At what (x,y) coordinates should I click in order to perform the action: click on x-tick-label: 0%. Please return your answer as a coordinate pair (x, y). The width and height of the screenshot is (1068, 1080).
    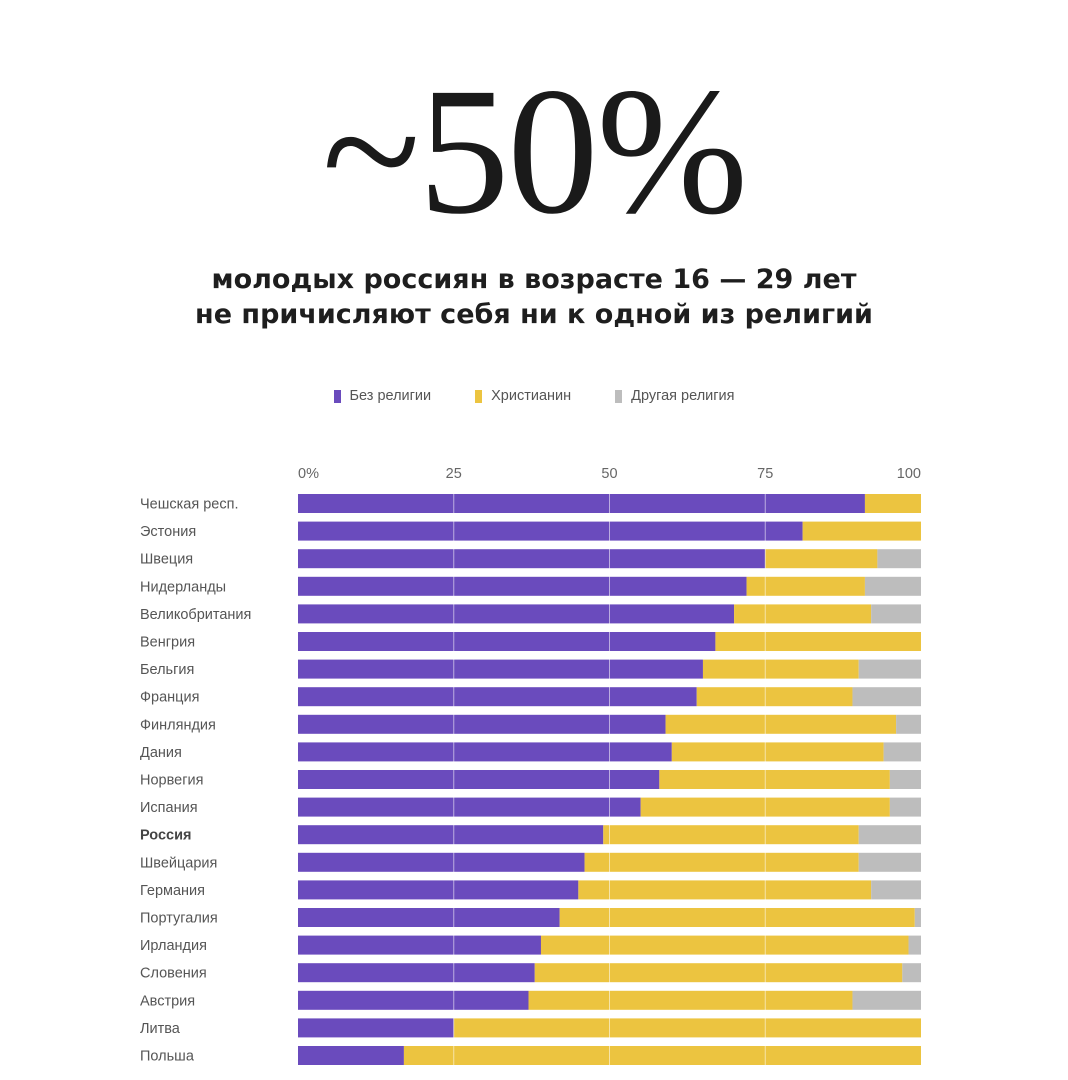
    Looking at the image, I should click on (308, 474).